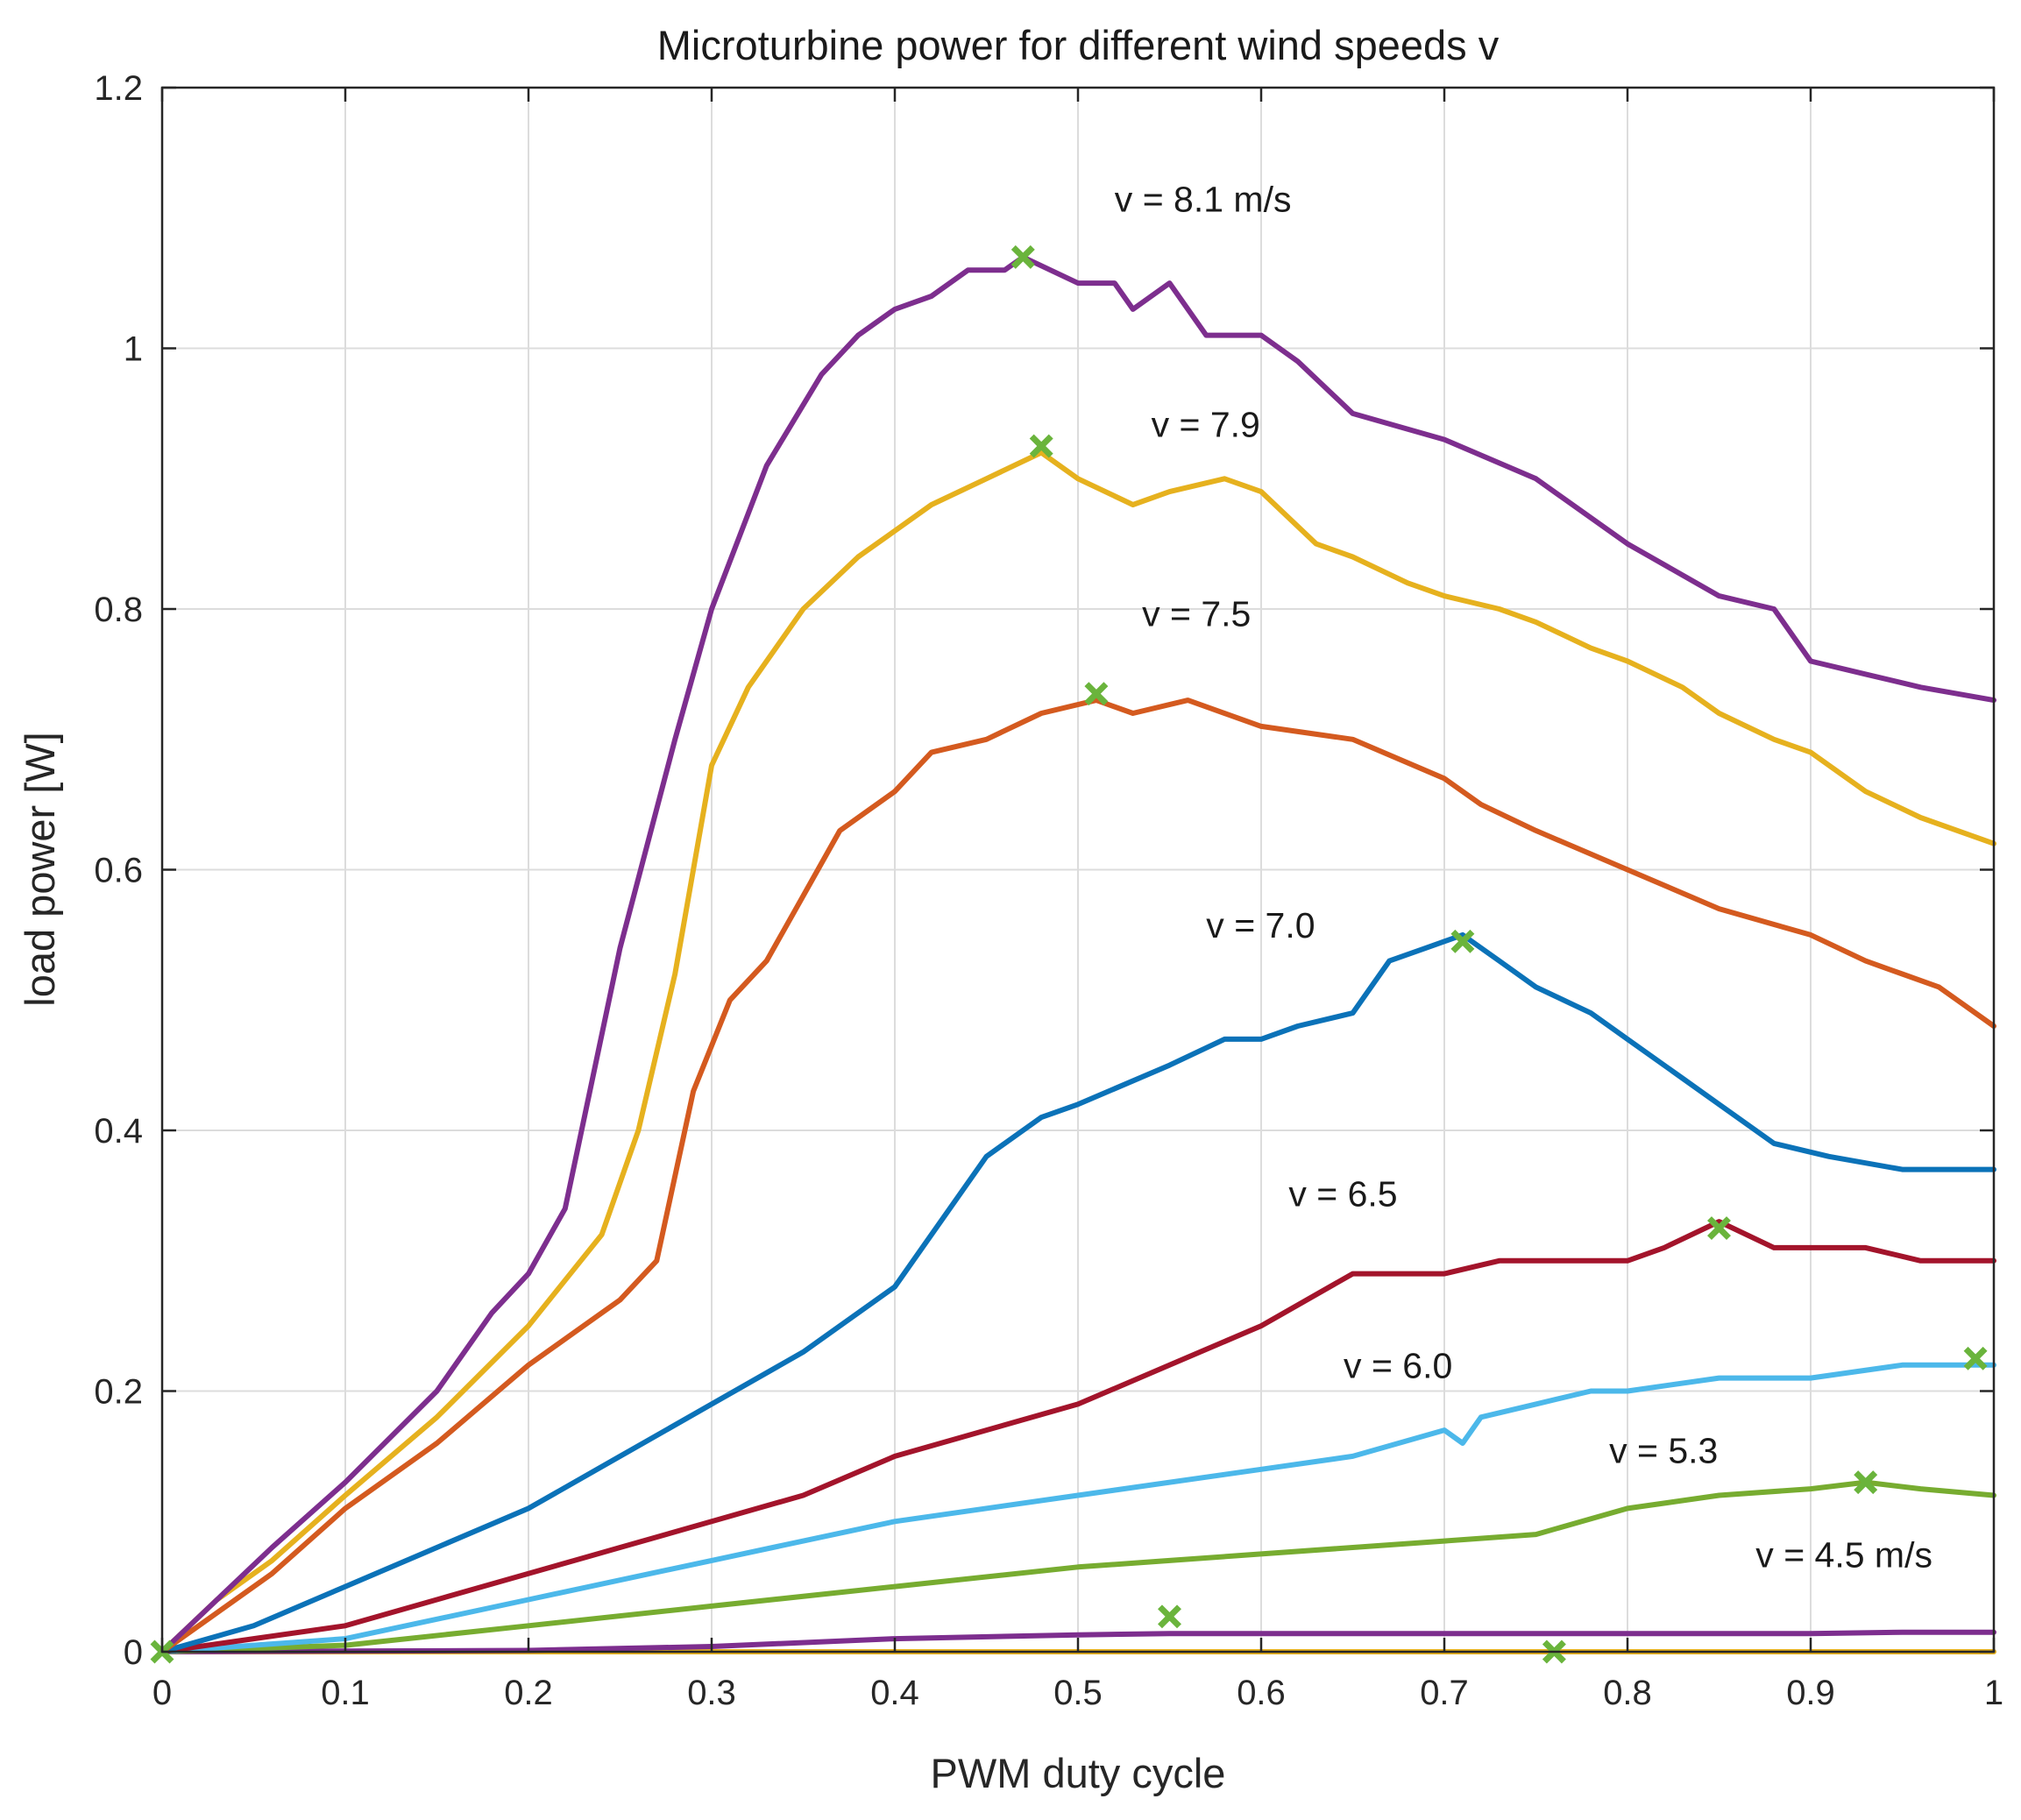  Describe the element at coordinates (119, 871) in the screenshot. I see `y-tick-label: 0.6` at that location.